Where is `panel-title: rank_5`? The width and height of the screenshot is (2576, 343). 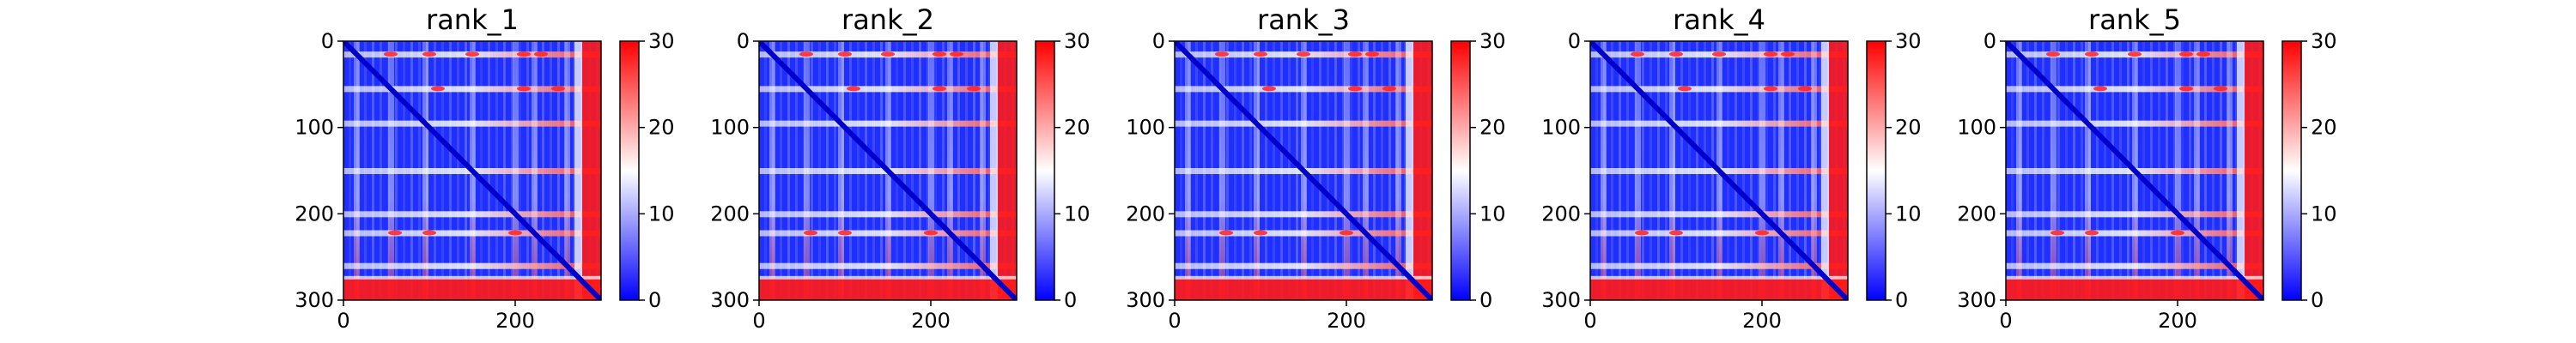 panel-title: rank_5 is located at coordinates (2134, 19).